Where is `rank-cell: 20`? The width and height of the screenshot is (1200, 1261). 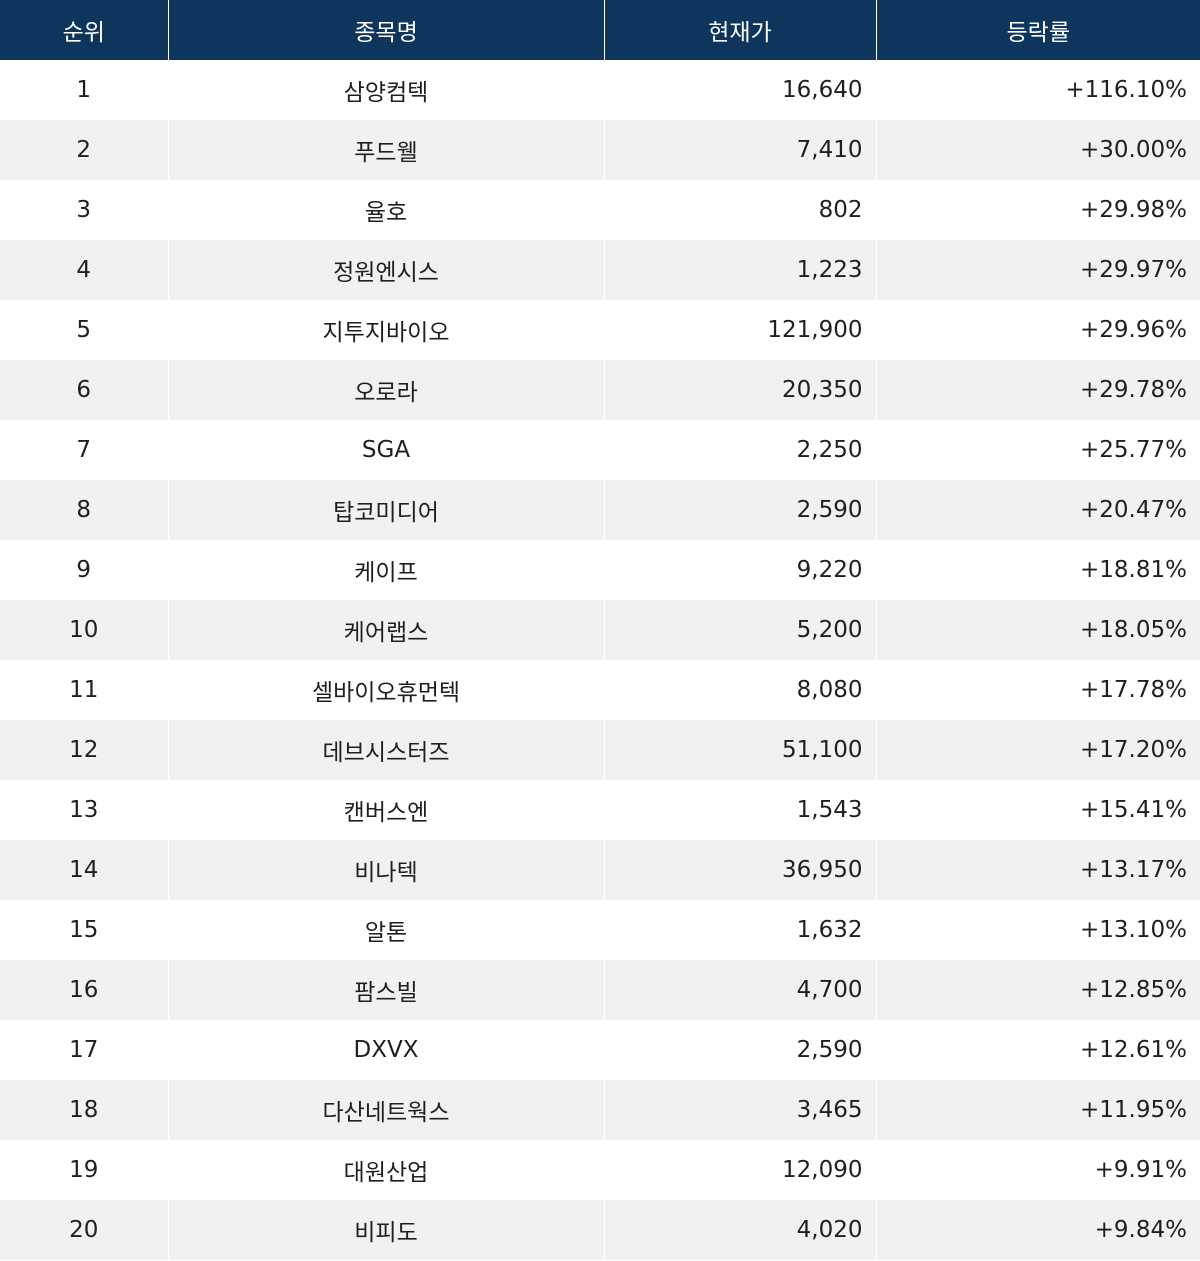 rank-cell: 20 is located at coordinates (84, 1230).